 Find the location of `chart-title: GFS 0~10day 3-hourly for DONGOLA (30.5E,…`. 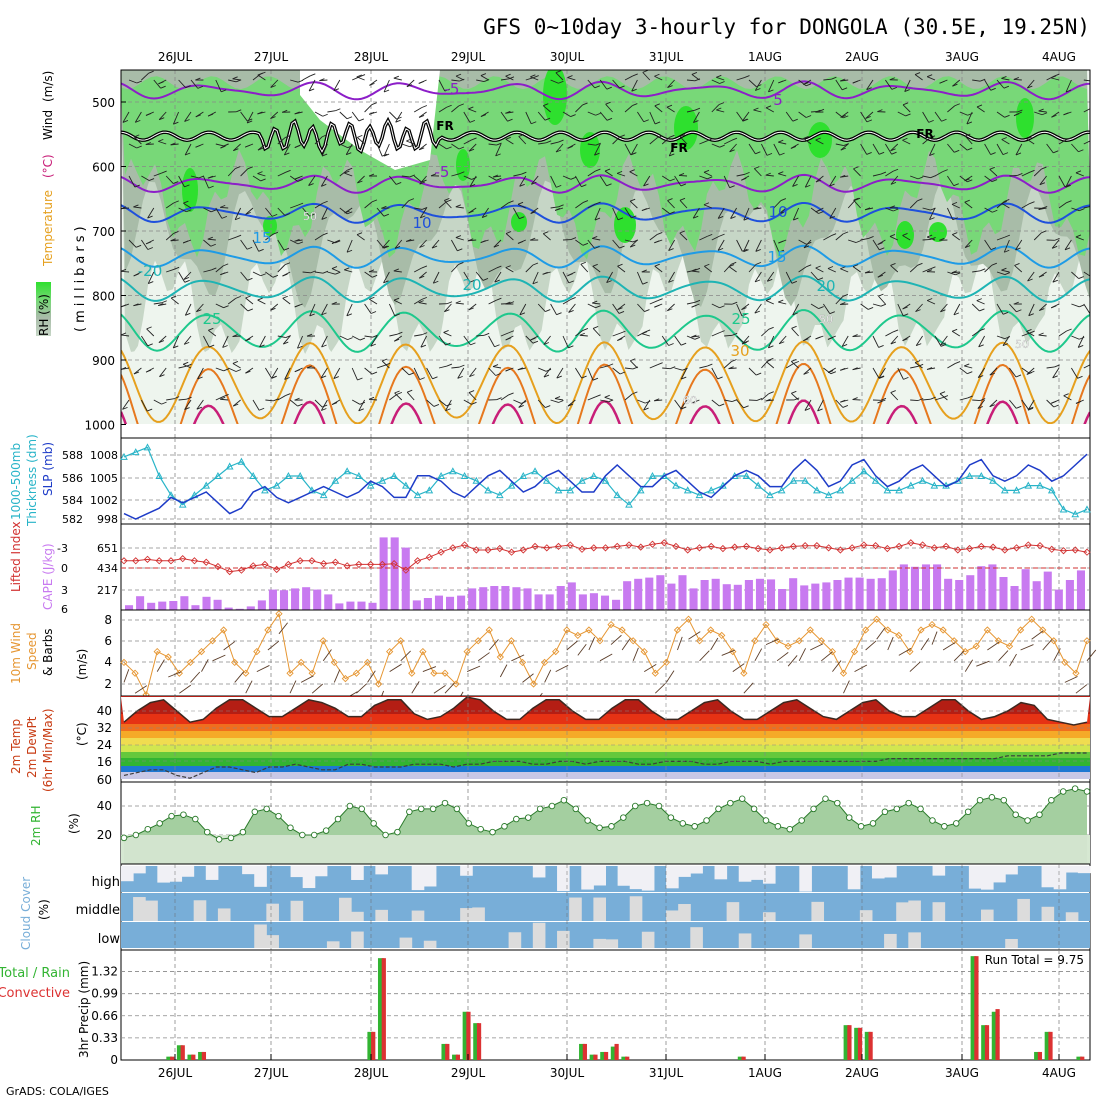

chart-title: GFS 0~10day 3-hourly for DONGOLA (30.5E,… is located at coordinates (786, 27).